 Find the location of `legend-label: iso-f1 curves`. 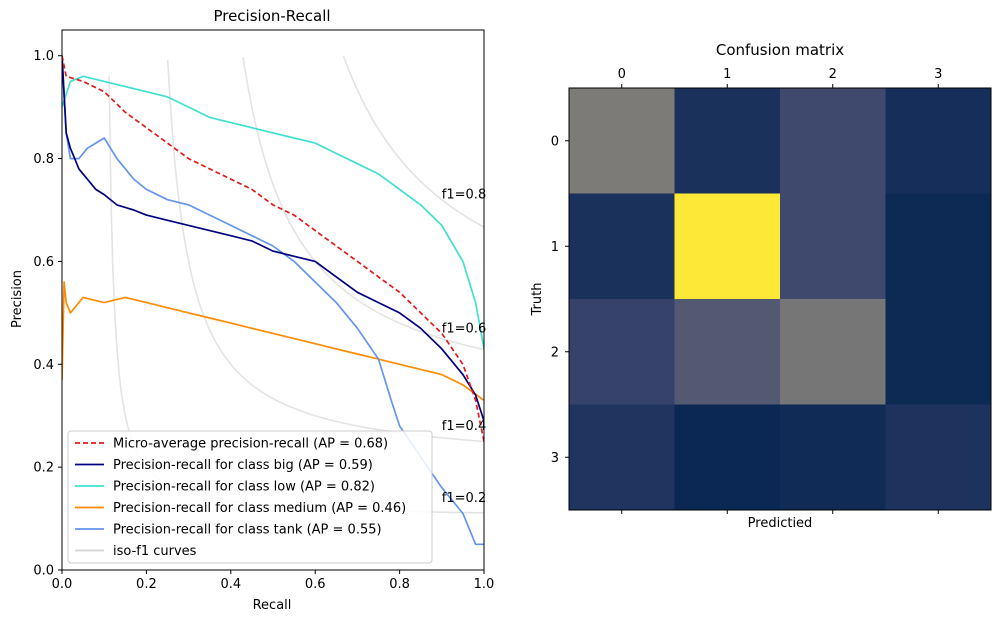

legend-label: iso-f1 curves is located at coordinates (155, 551).